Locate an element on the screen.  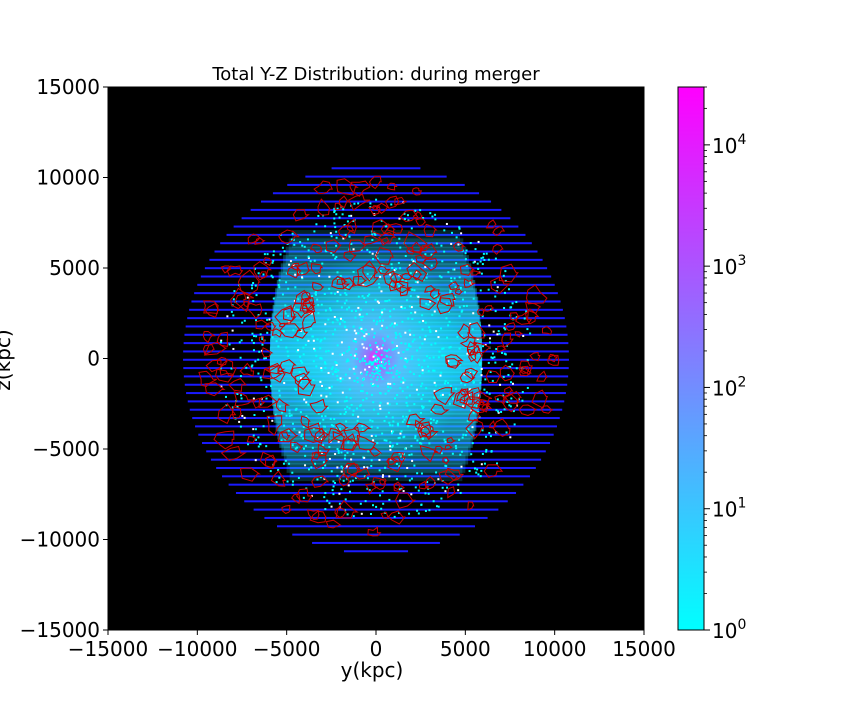
y-axis-label: z(kpc) is located at coordinates (7, 359).